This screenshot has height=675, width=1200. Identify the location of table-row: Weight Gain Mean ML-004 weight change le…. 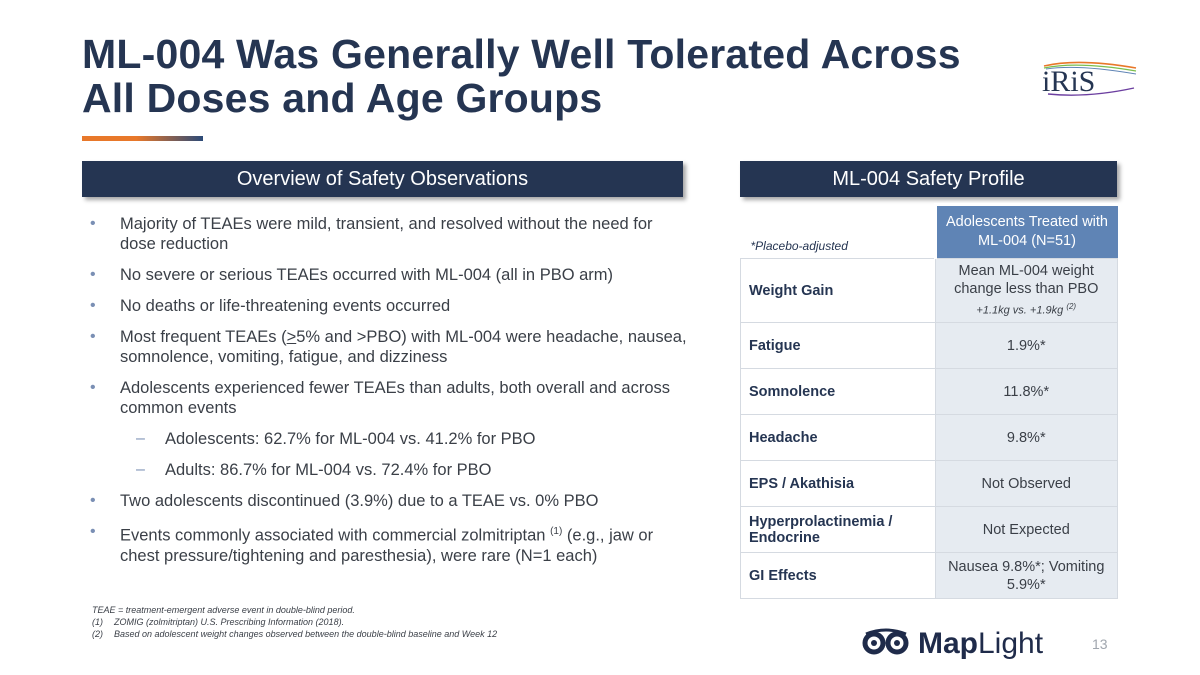
(929, 290).